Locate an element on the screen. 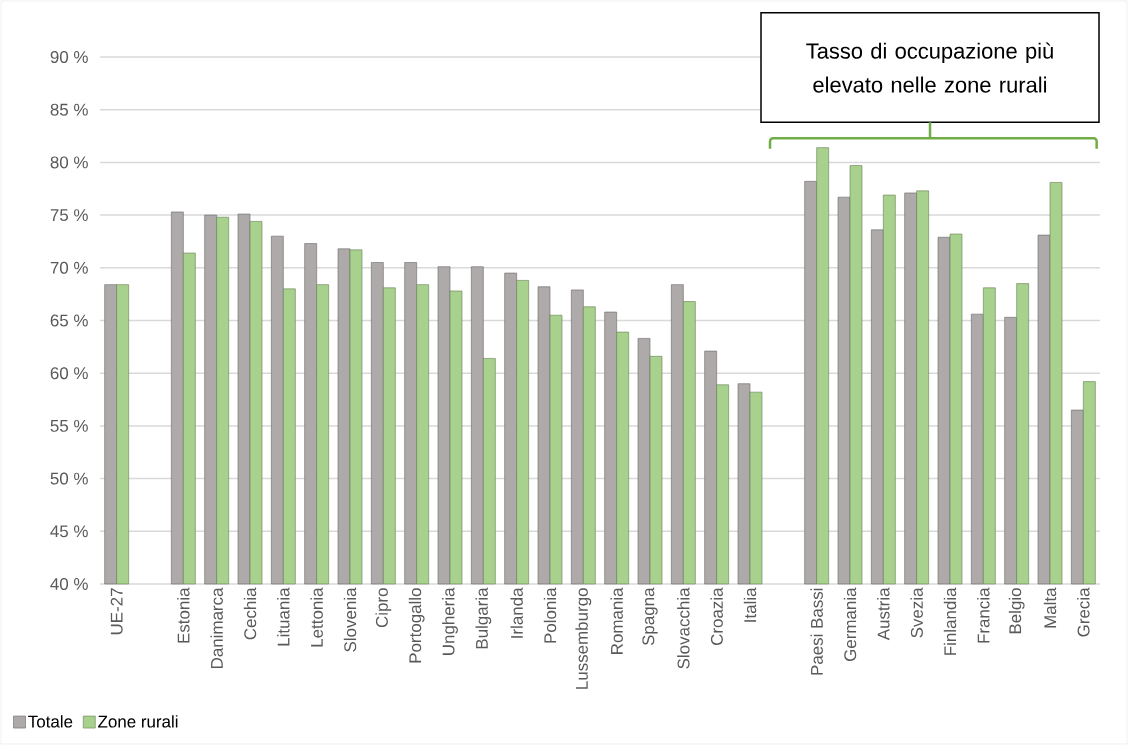  x-tick-label: Romania is located at coordinates (616, 620).